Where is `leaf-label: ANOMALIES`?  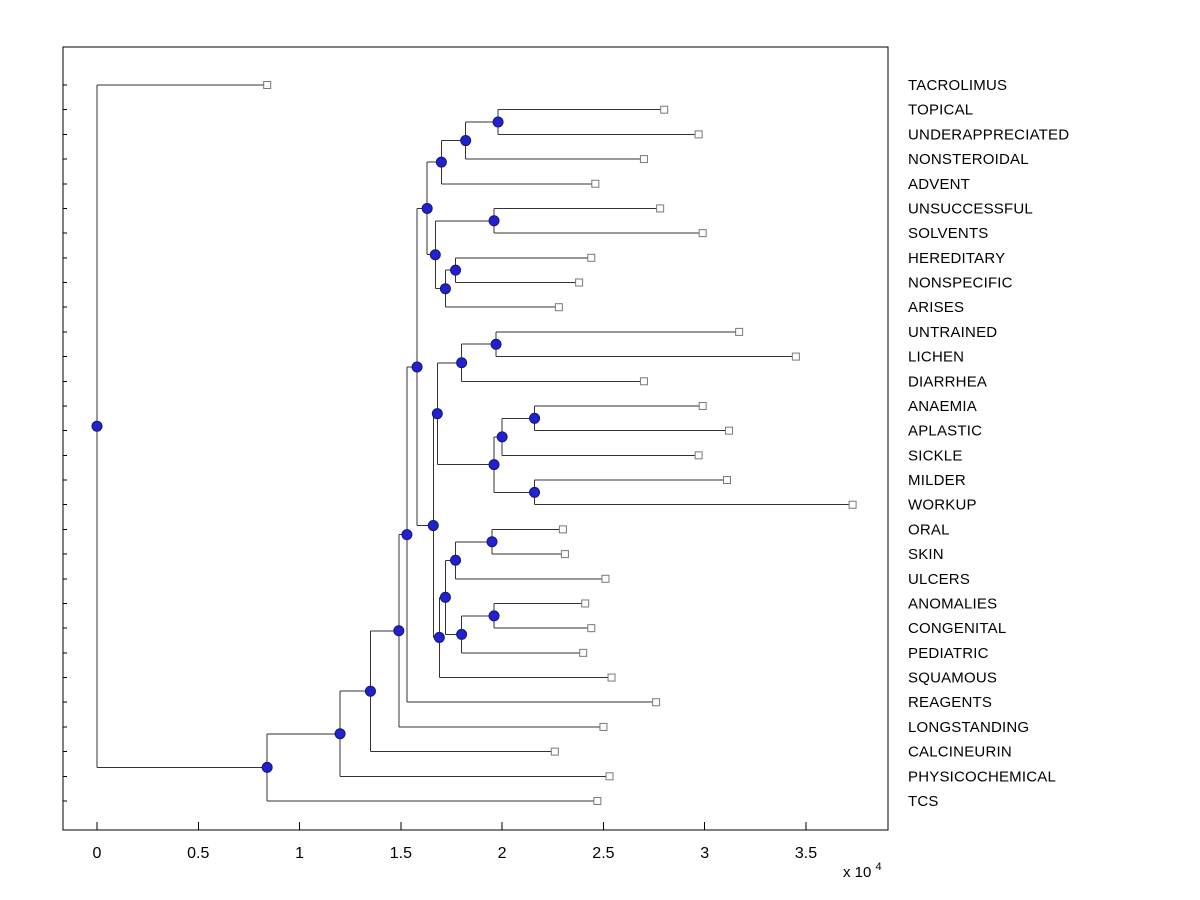 leaf-label: ANOMALIES is located at coordinates (952, 603).